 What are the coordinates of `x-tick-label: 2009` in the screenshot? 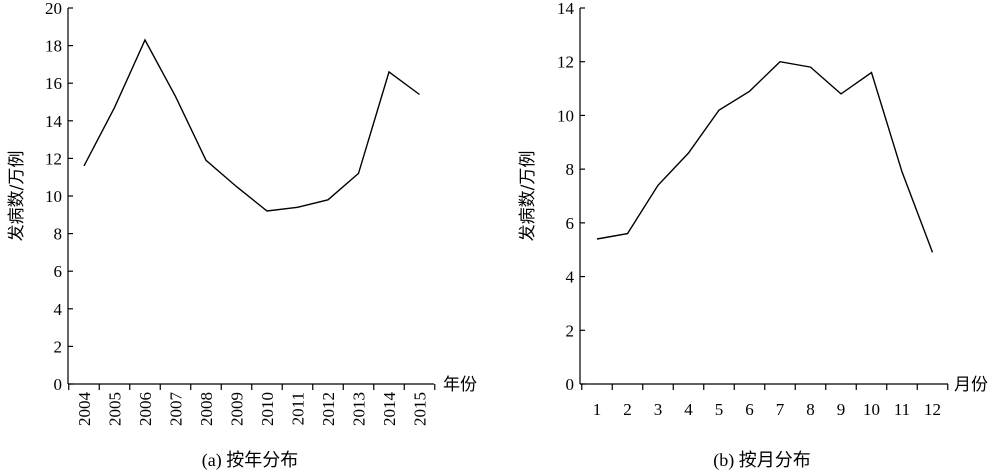 It's located at (237, 409).